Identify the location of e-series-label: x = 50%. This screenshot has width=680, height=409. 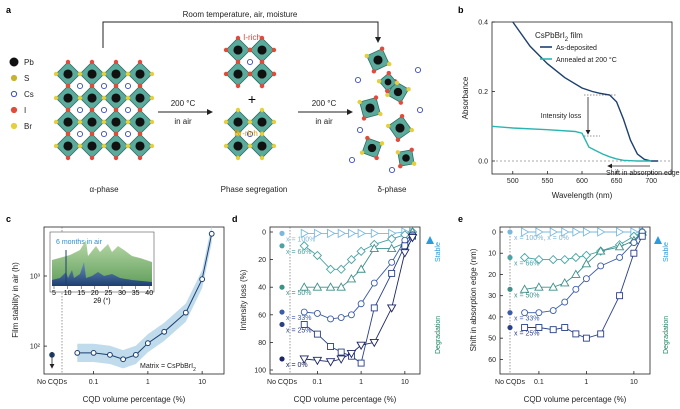
(527, 295).